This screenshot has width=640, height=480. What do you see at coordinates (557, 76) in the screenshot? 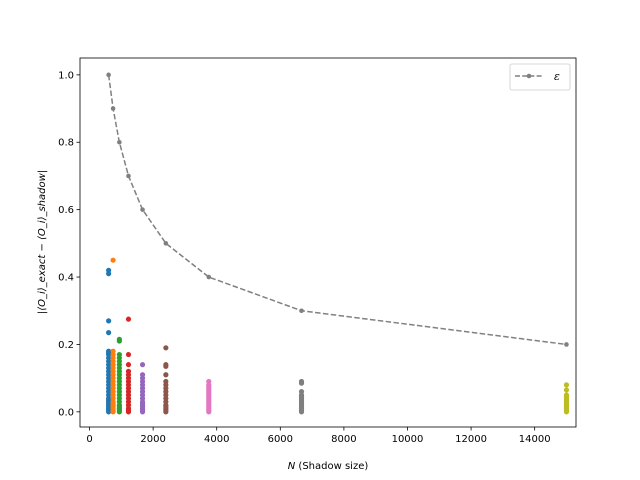
I see `legend-label: ε` at bounding box center [557, 76].